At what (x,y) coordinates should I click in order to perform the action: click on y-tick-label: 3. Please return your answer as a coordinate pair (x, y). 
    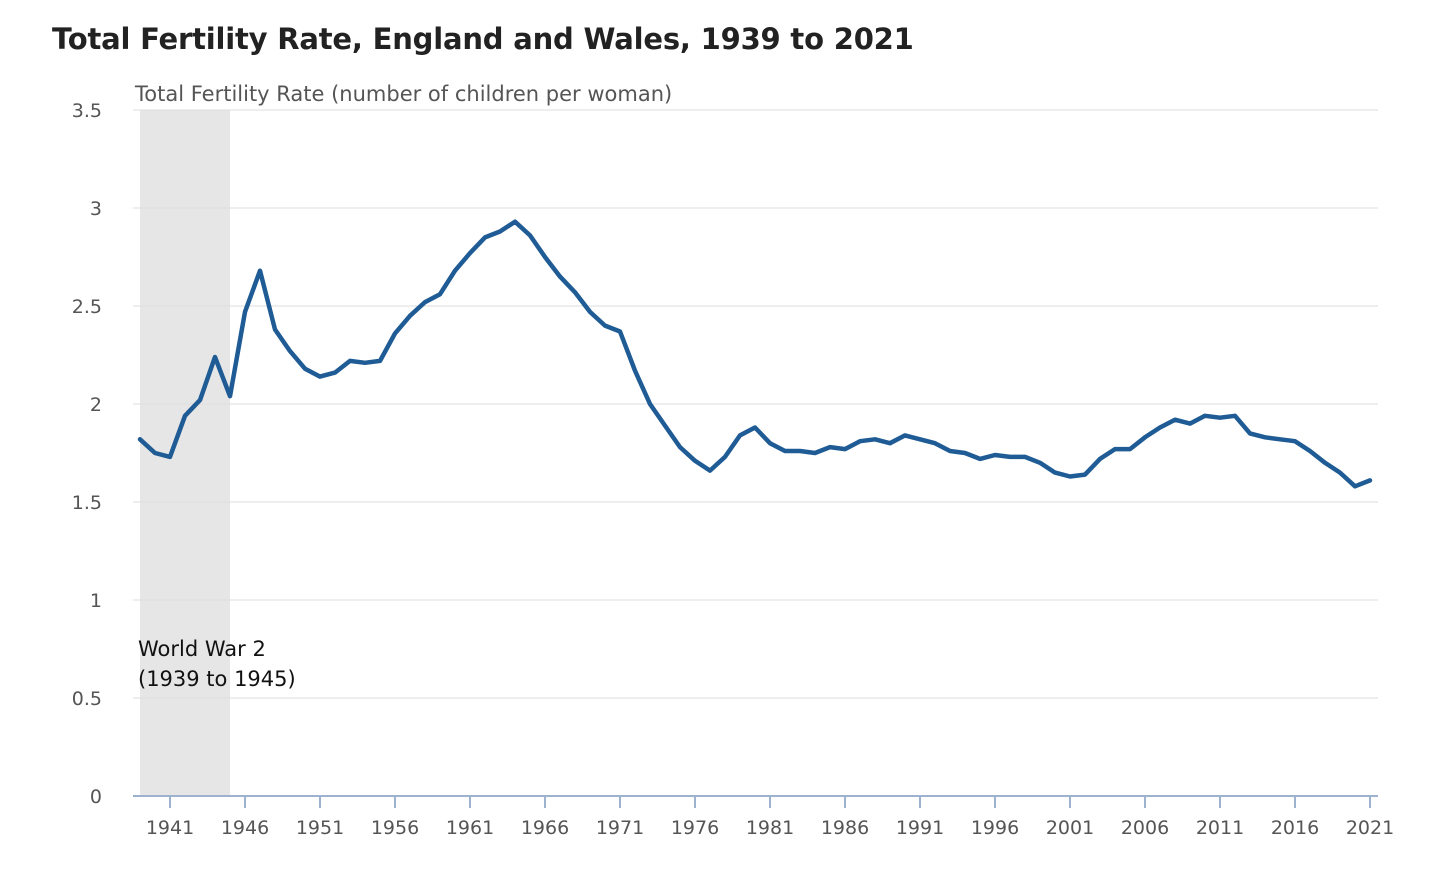
    Looking at the image, I should click on (96, 209).